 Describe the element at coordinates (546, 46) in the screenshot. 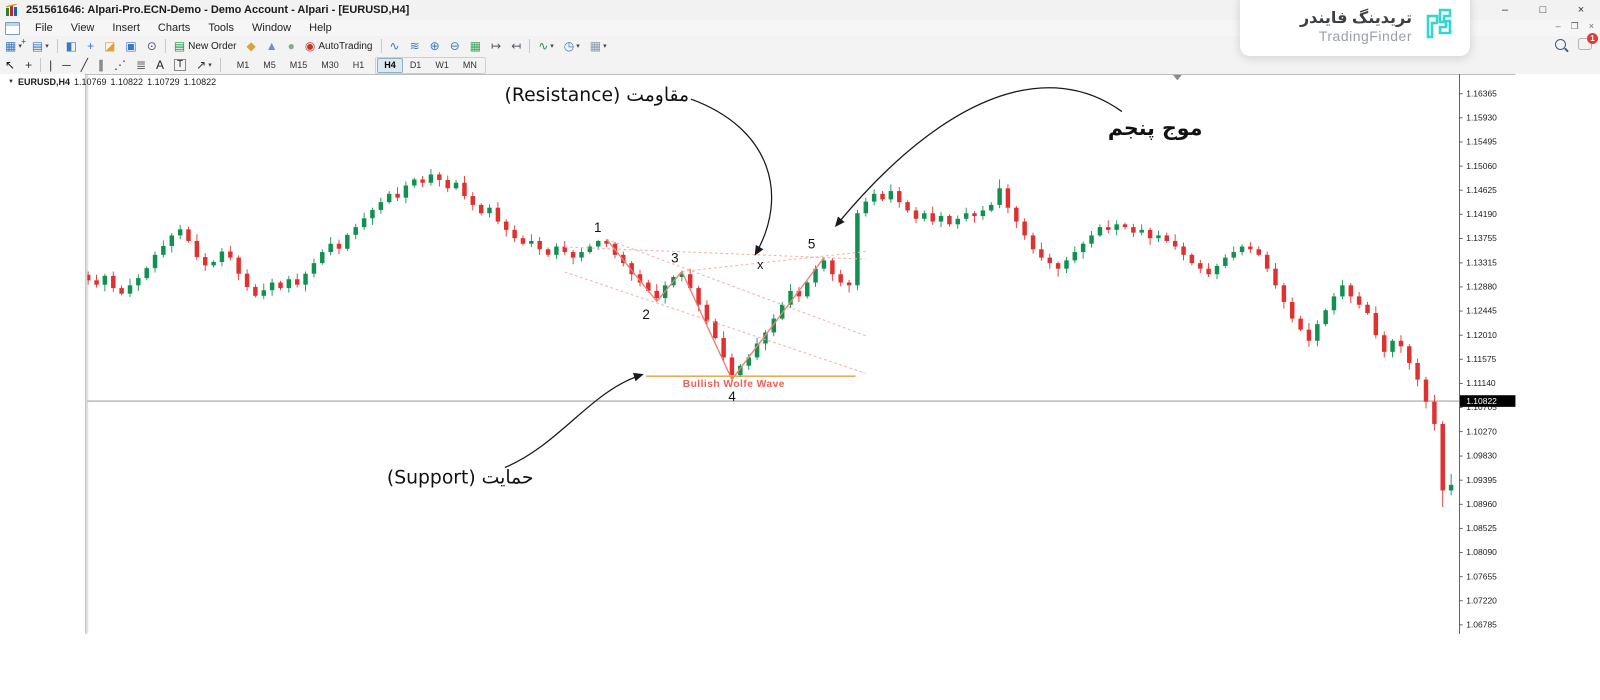

I see `indicators-menu-button: ∿ ▾` at that location.